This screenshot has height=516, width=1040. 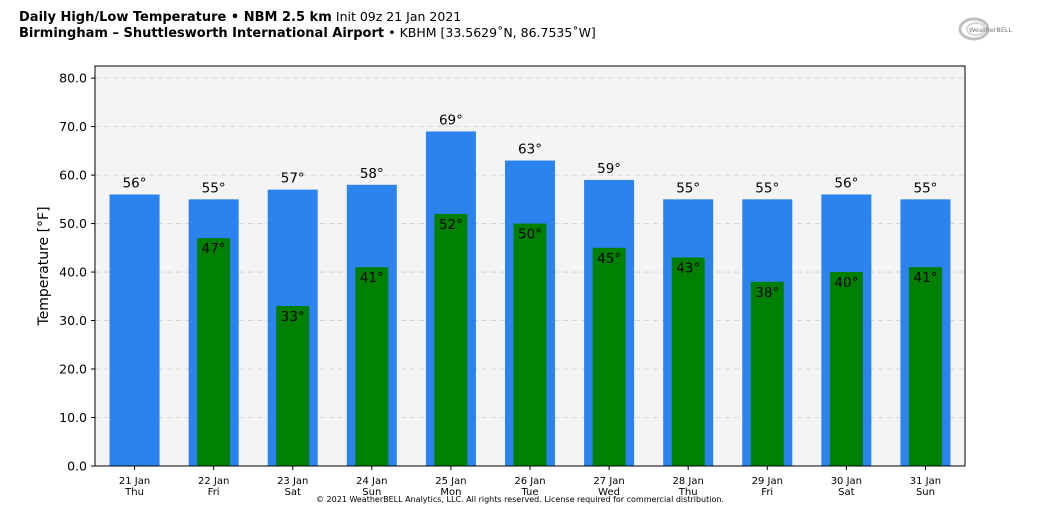 I want to click on logo-swirl-outer, so click(x=974, y=29).